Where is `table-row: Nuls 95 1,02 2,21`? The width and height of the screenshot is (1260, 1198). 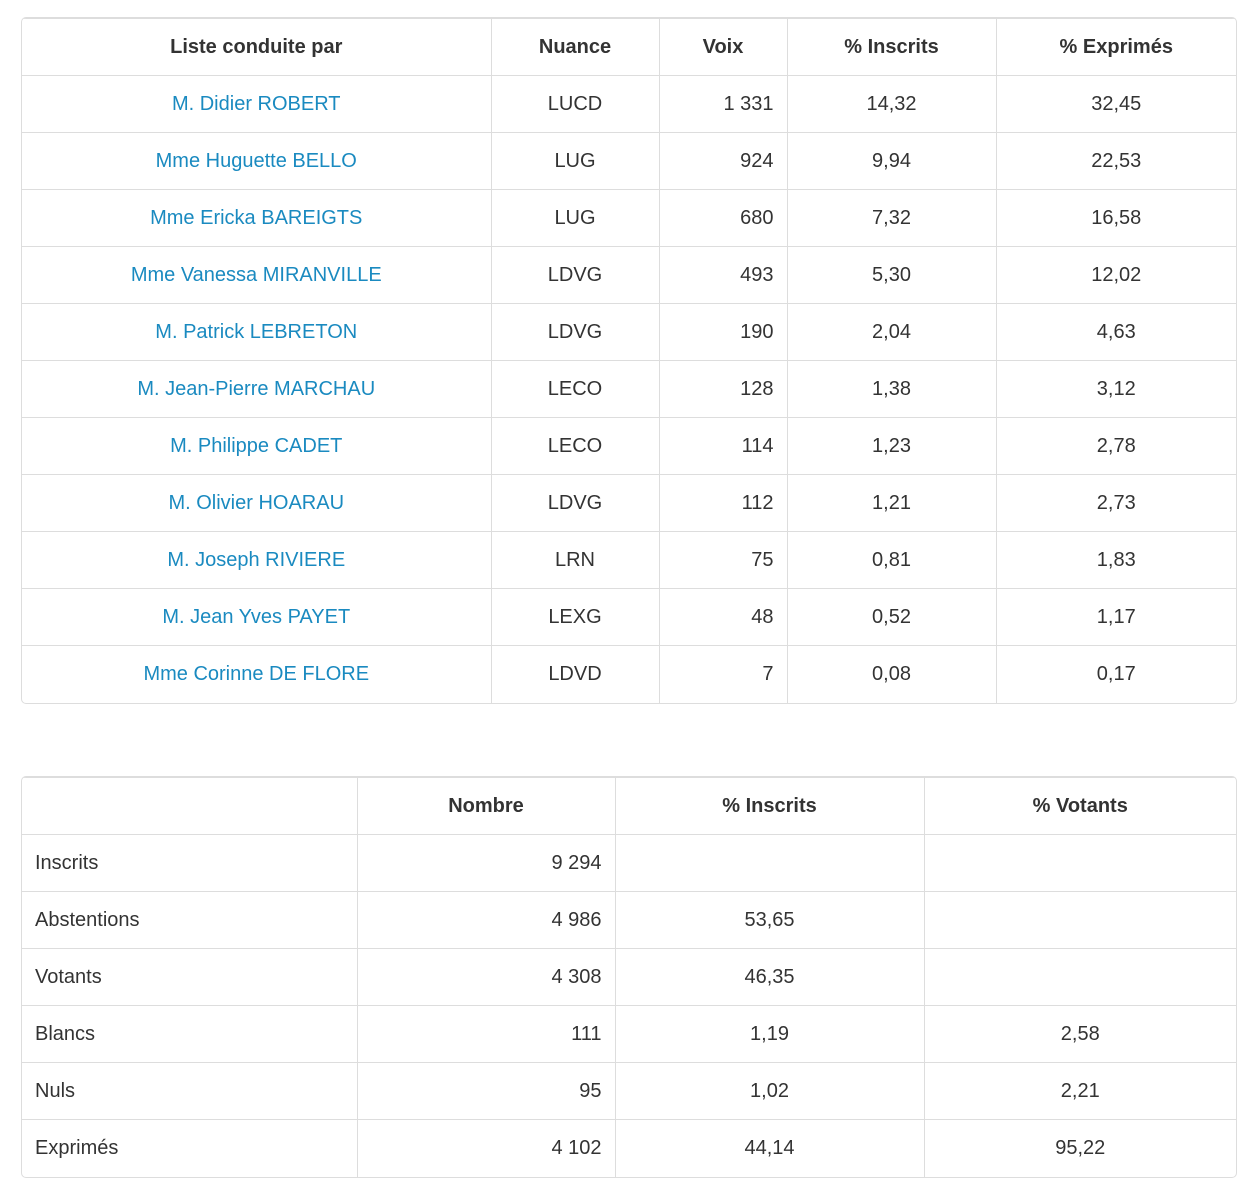
table-row: Nuls 95 1,02 2,21 is located at coordinates (629, 1091).